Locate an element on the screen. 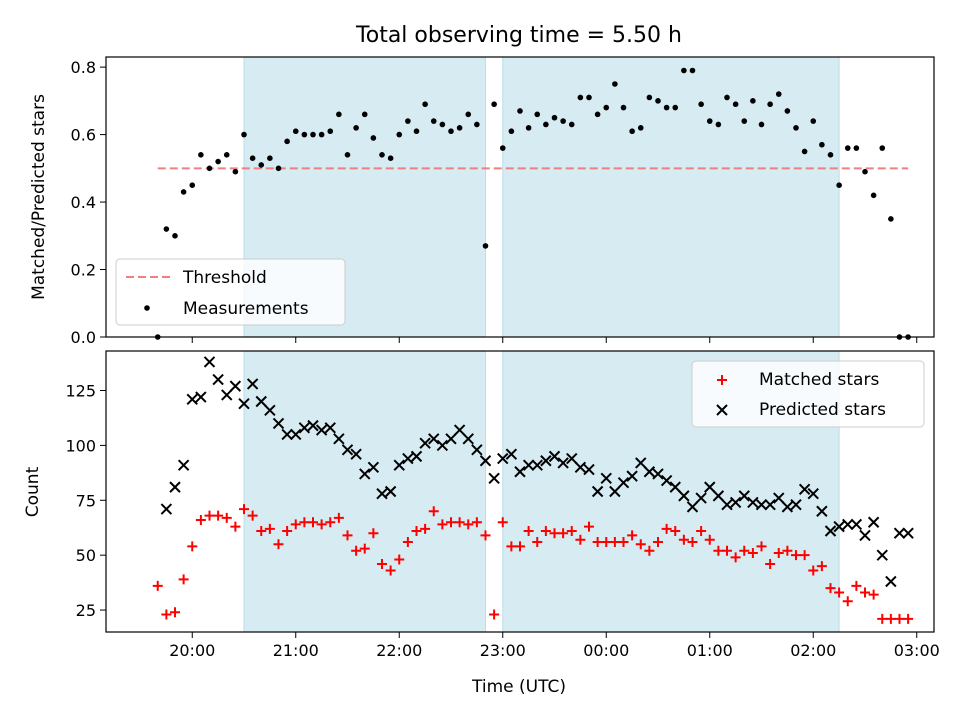 The image size is (960, 720). bottom-y-tick-label: 75 is located at coordinates (86, 500).